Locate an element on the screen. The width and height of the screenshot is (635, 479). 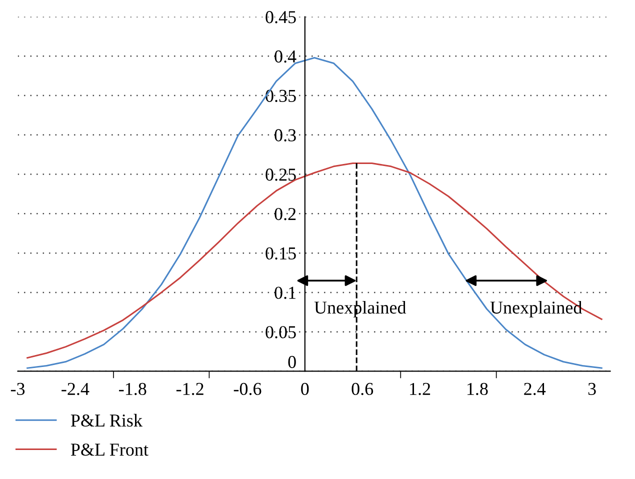
y-tick-label: 0.2 is located at coordinates (285, 214).